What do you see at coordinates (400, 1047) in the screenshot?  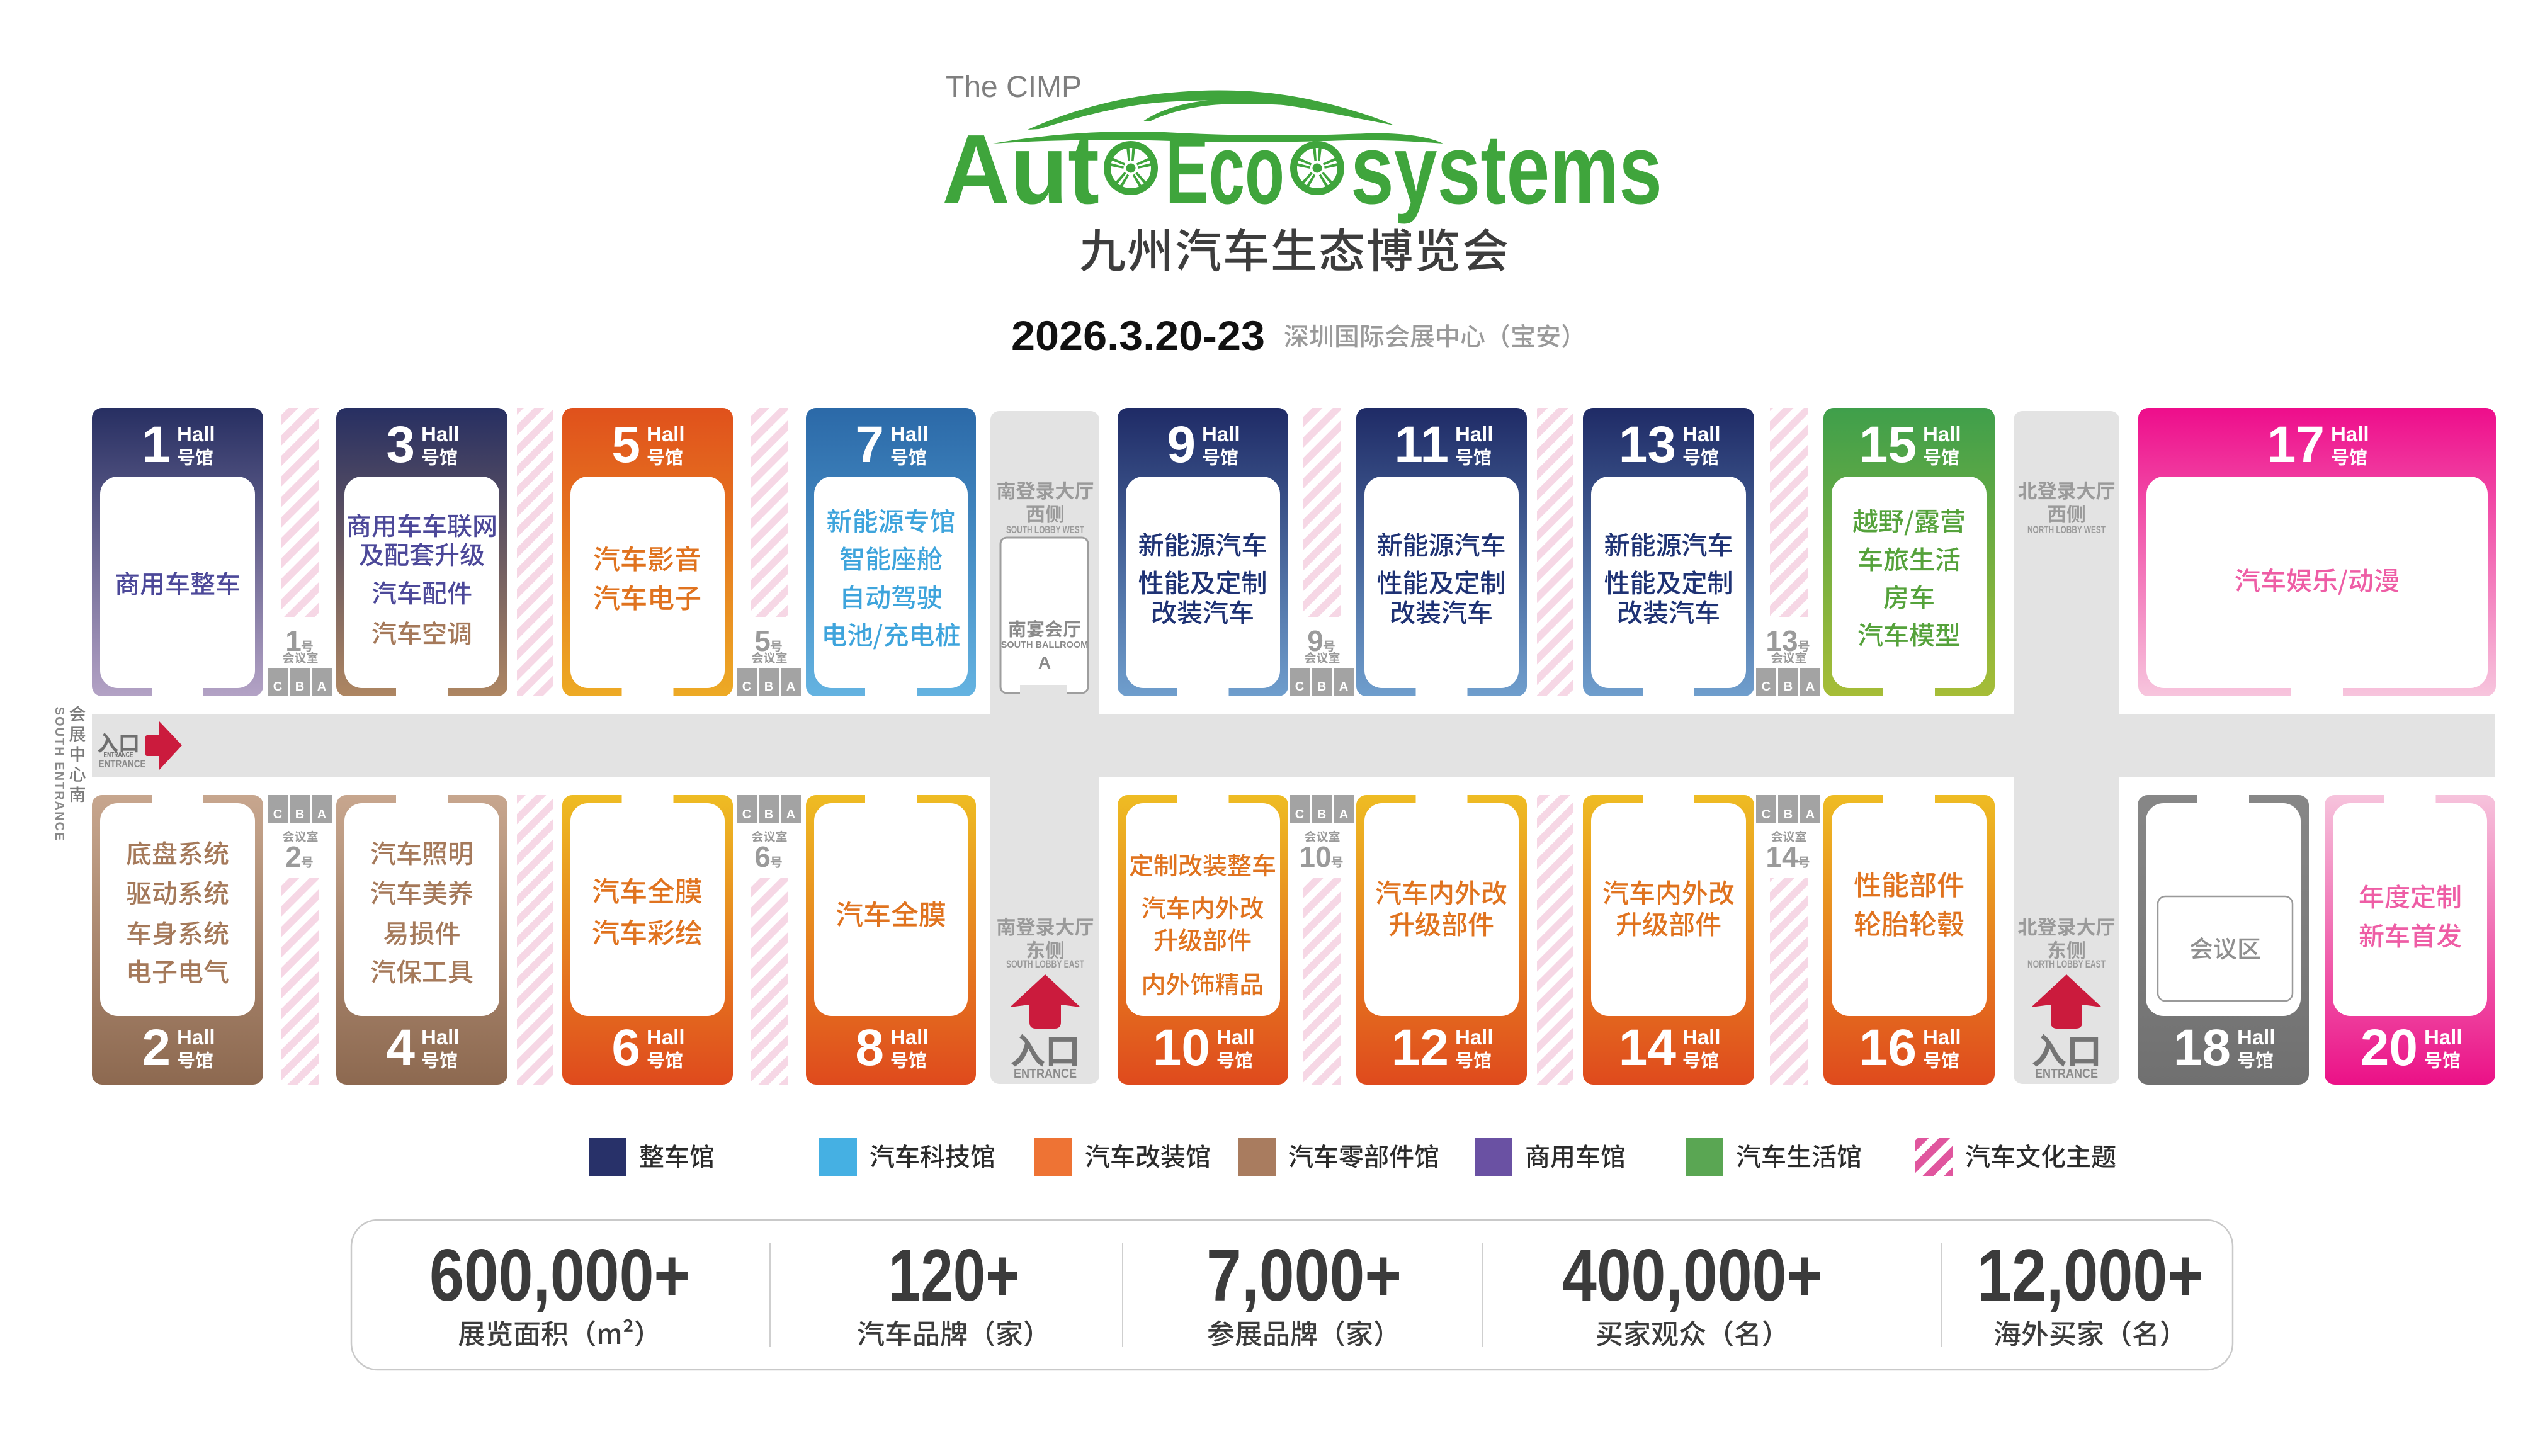 I see `svg-text: 4` at bounding box center [400, 1047].